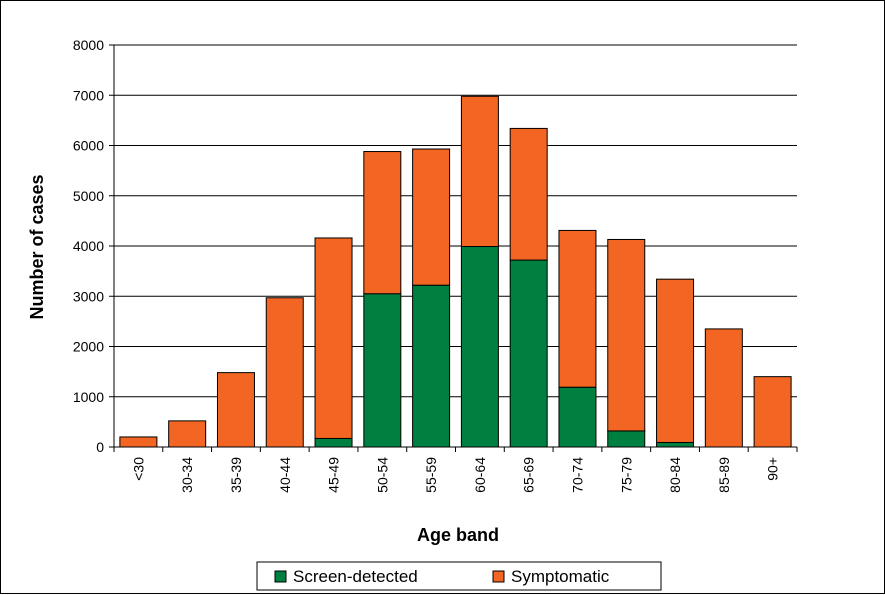 The image size is (885, 595). Describe the element at coordinates (285, 475) in the screenshot. I see `x-tick-label: 40-44` at that location.